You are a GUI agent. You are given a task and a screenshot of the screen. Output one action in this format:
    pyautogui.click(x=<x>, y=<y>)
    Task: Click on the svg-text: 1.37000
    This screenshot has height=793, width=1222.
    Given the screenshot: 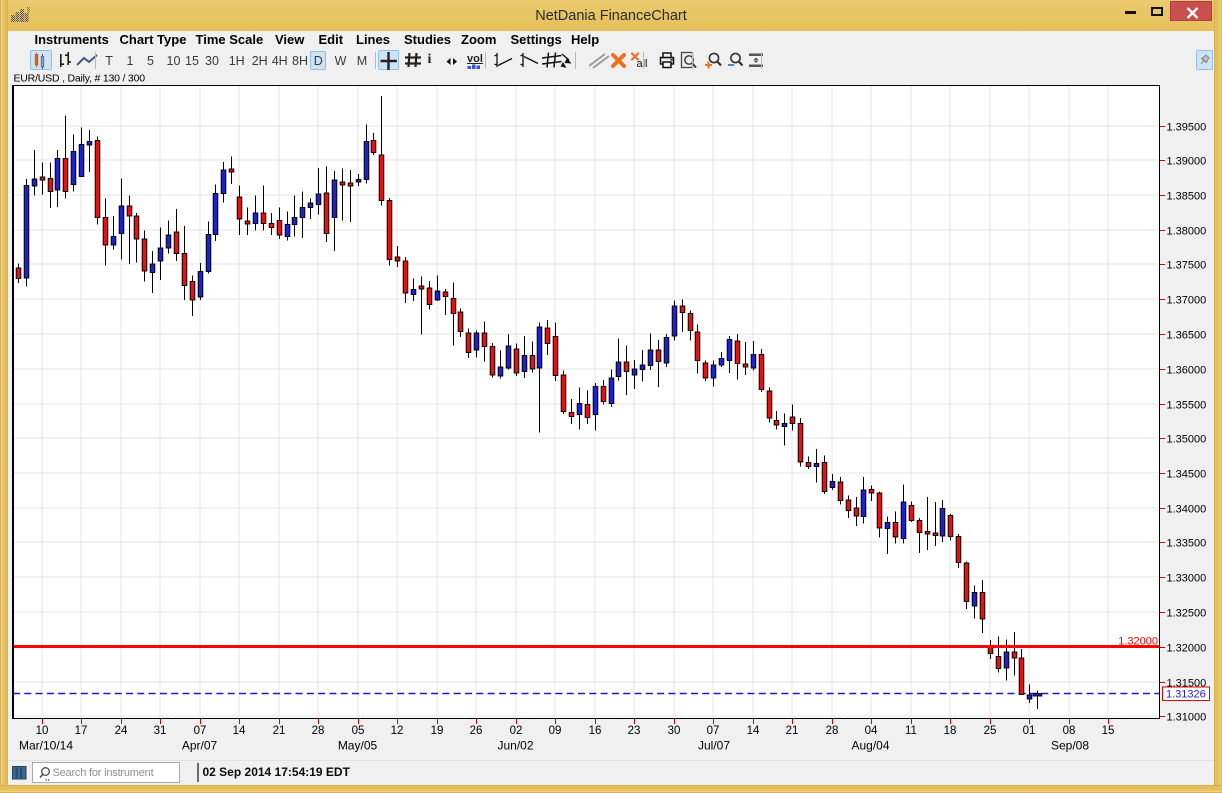 What is the action you would take?
    pyautogui.click(x=1187, y=301)
    